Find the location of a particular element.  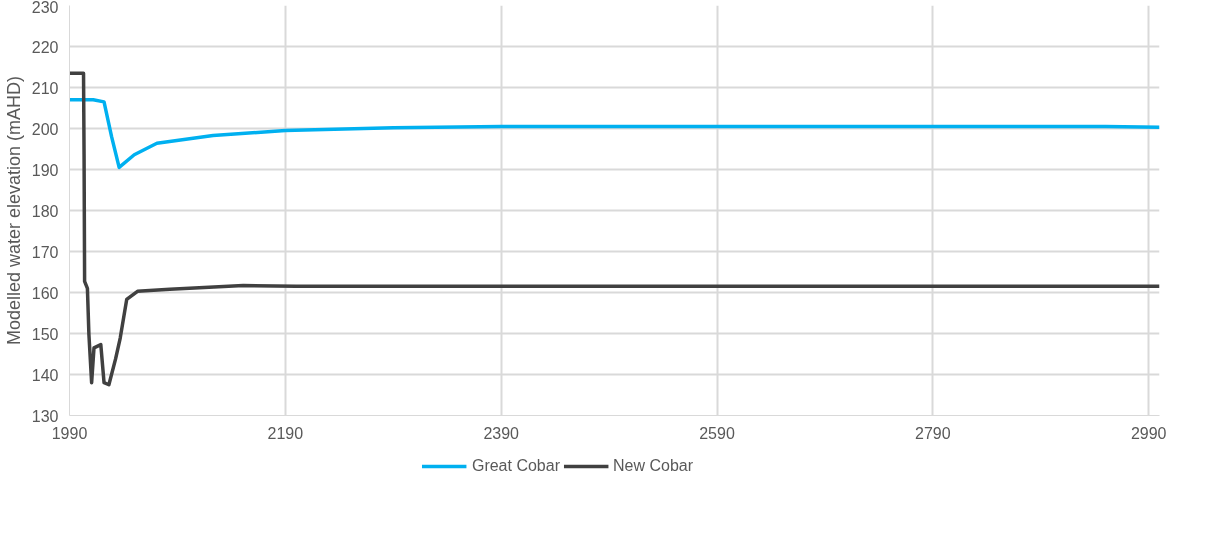

x-tick-label: 1990 is located at coordinates (69, 433).